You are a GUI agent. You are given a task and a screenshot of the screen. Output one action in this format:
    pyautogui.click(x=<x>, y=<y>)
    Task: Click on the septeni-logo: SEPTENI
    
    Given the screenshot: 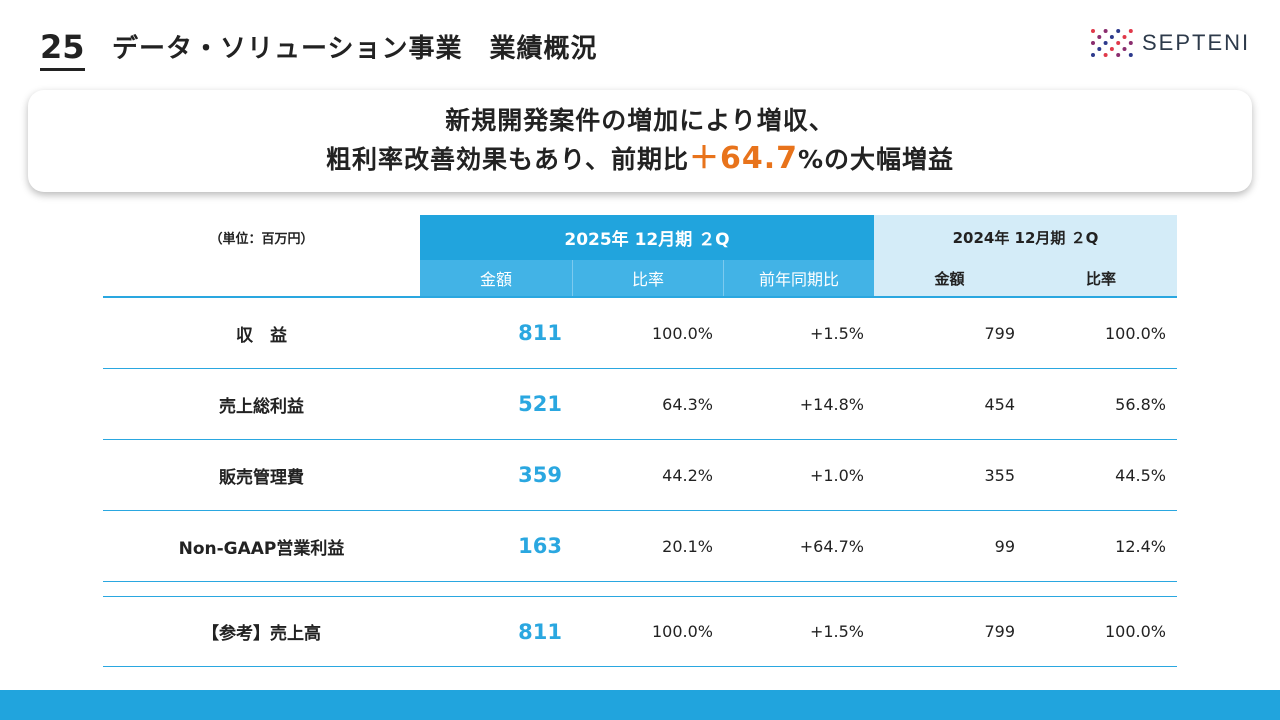 What is the action you would take?
    pyautogui.click(x=1170, y=43)
    